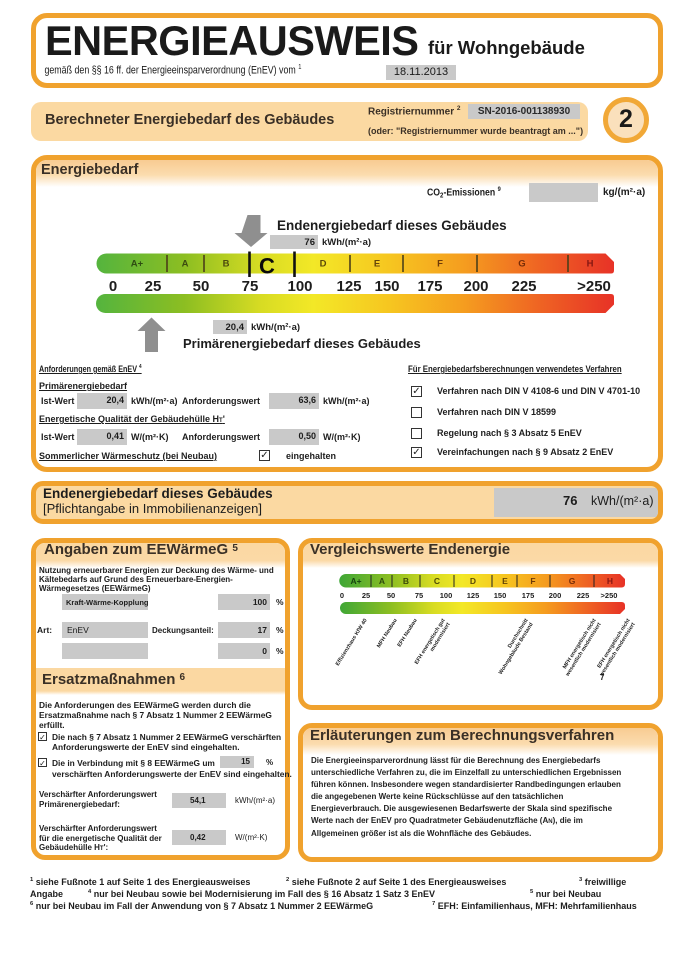  I want to click on svg-text: MFH Neubau, so click(387, 633).